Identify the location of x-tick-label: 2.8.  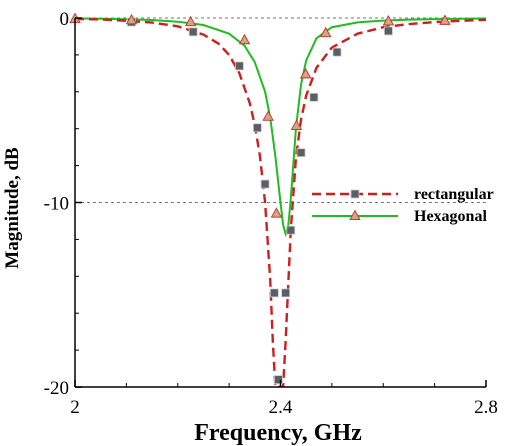
(486, 407).